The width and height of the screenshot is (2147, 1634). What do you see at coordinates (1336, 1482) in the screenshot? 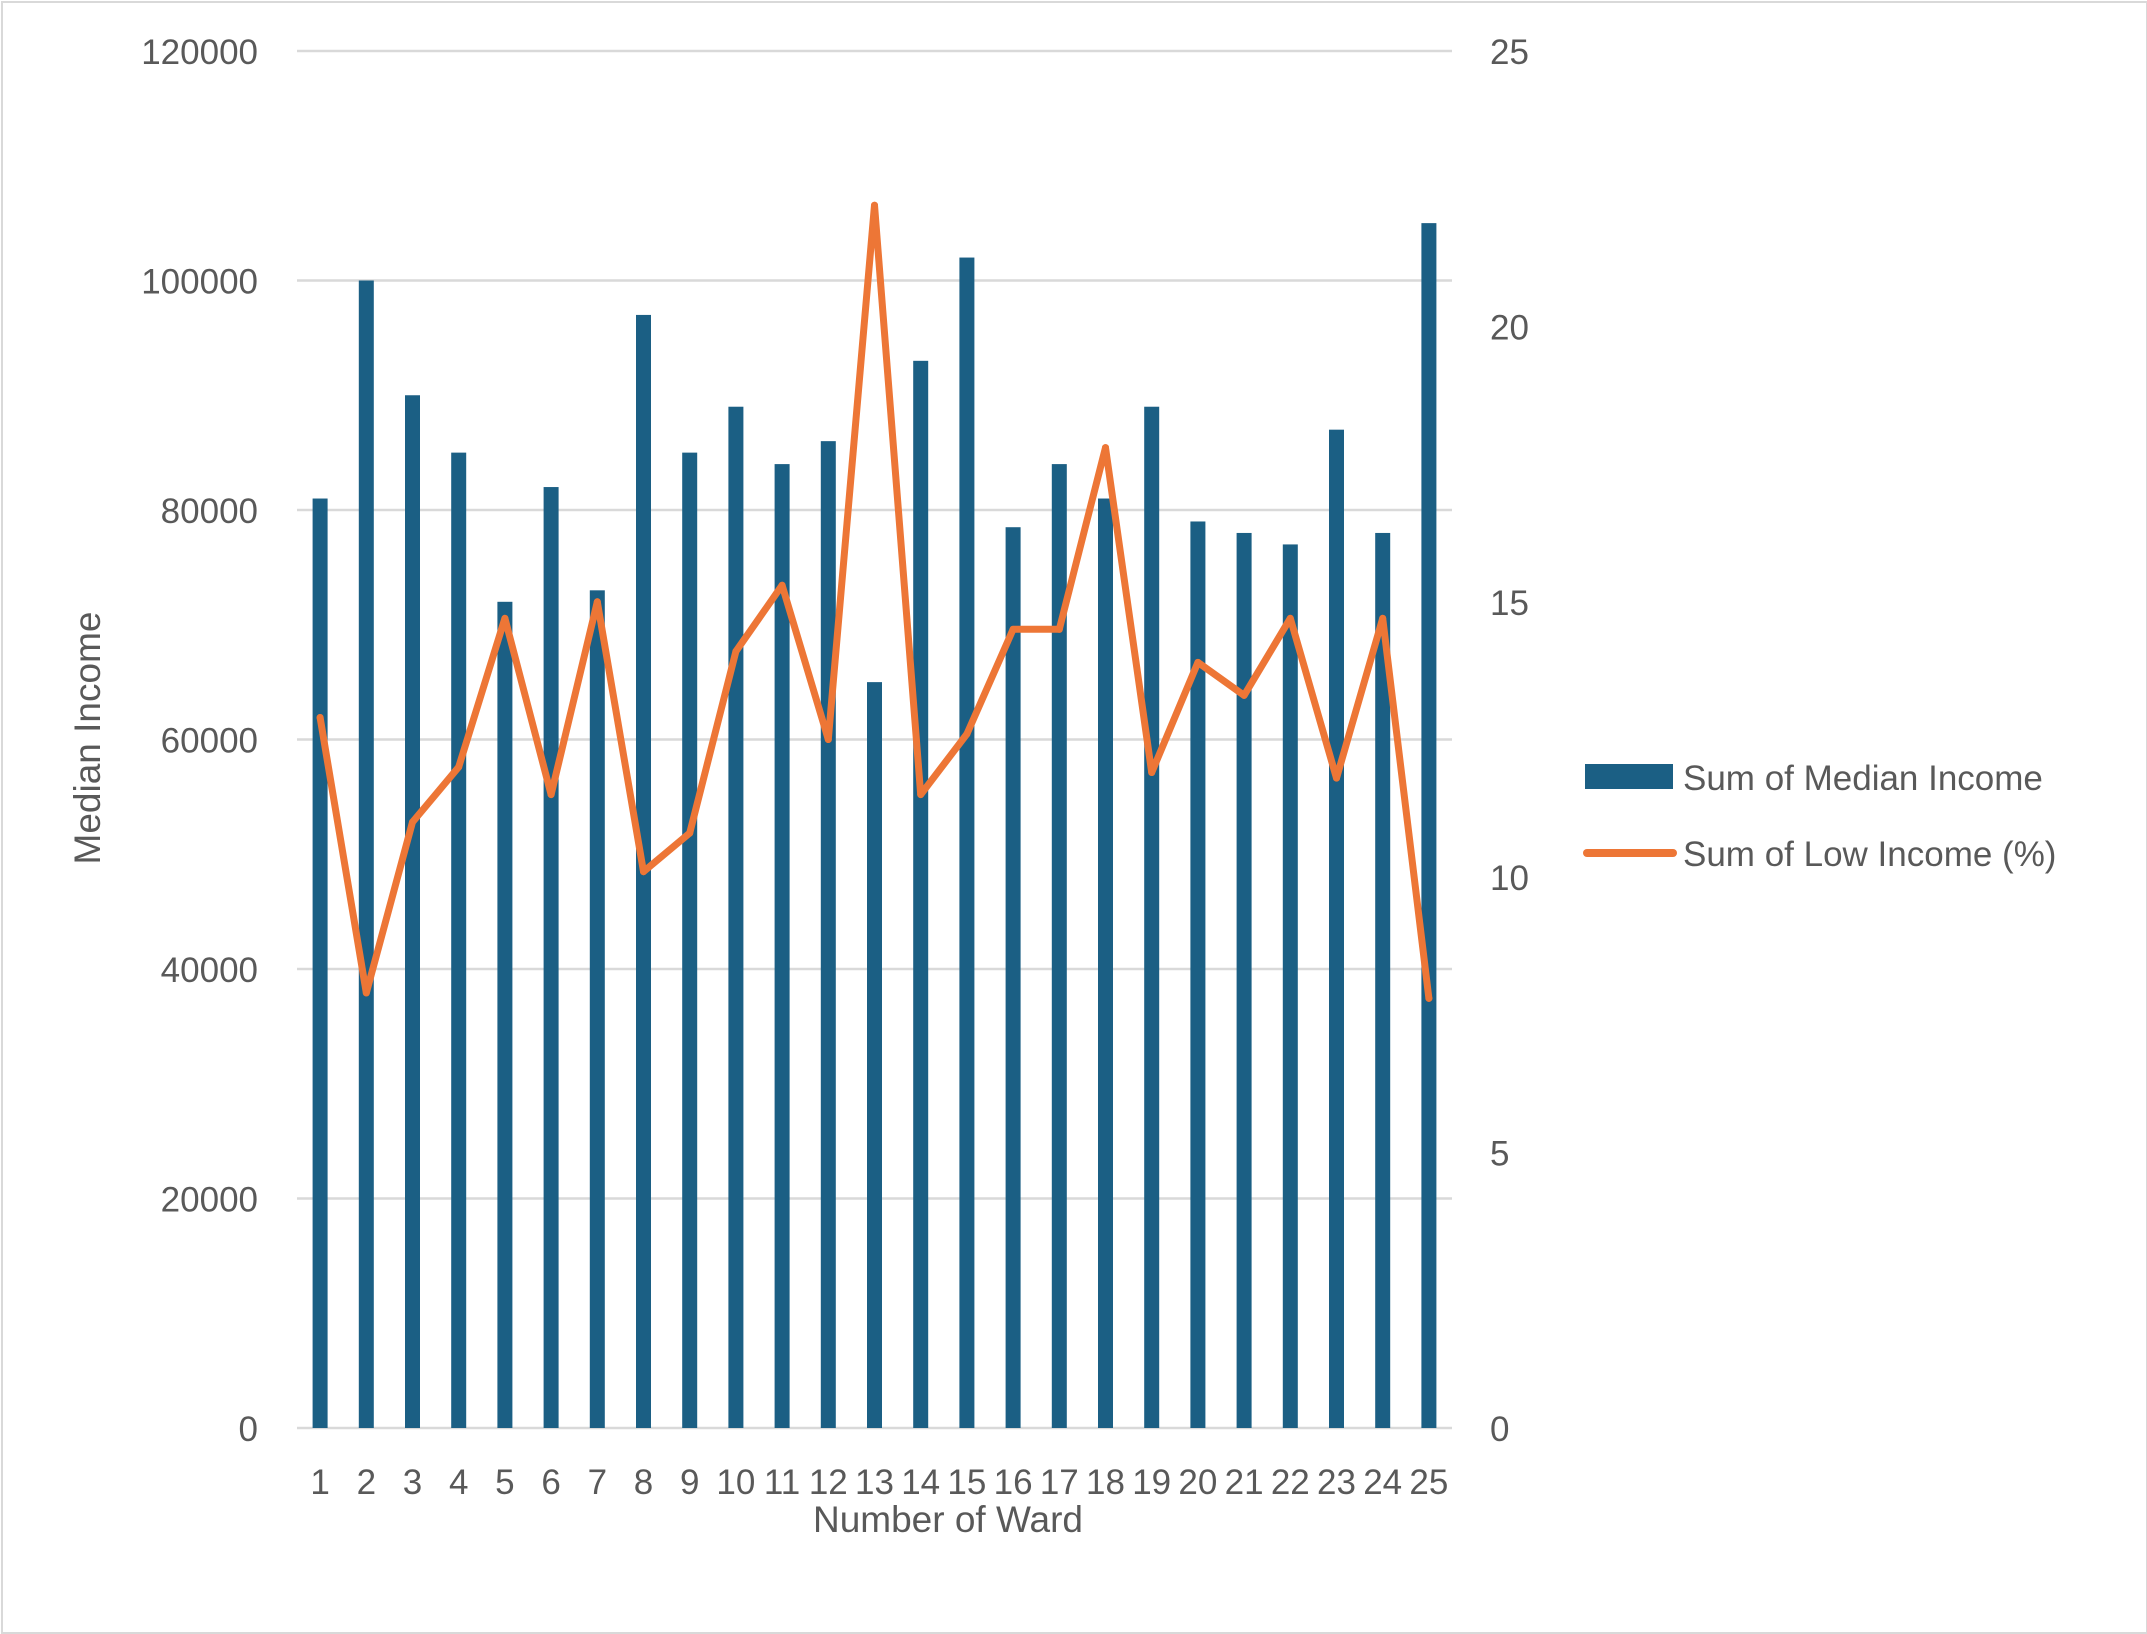
I see `x-tick-label: 23` at bounding box center [1336, 1482].